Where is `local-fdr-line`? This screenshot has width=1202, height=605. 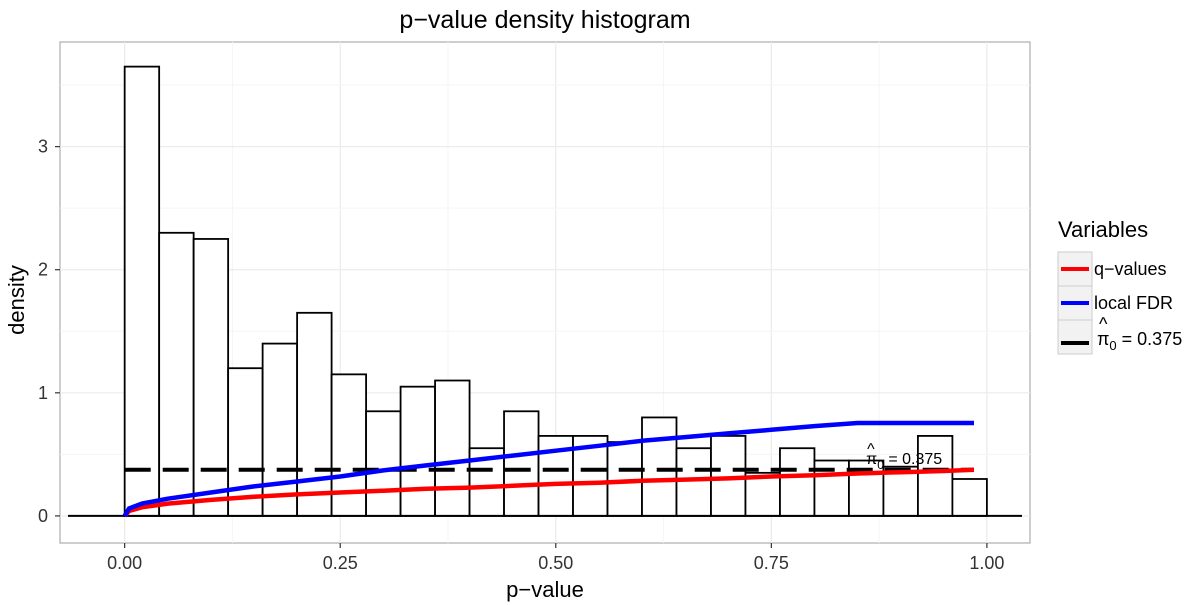
local-fdr-line is located at coordinates (548, 469).